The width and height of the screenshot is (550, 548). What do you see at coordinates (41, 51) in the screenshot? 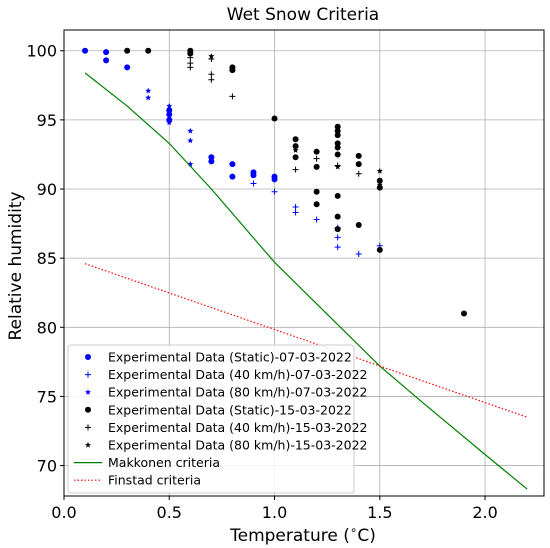
I see `y-tick-label: 100` at bounding box center [41, 51].